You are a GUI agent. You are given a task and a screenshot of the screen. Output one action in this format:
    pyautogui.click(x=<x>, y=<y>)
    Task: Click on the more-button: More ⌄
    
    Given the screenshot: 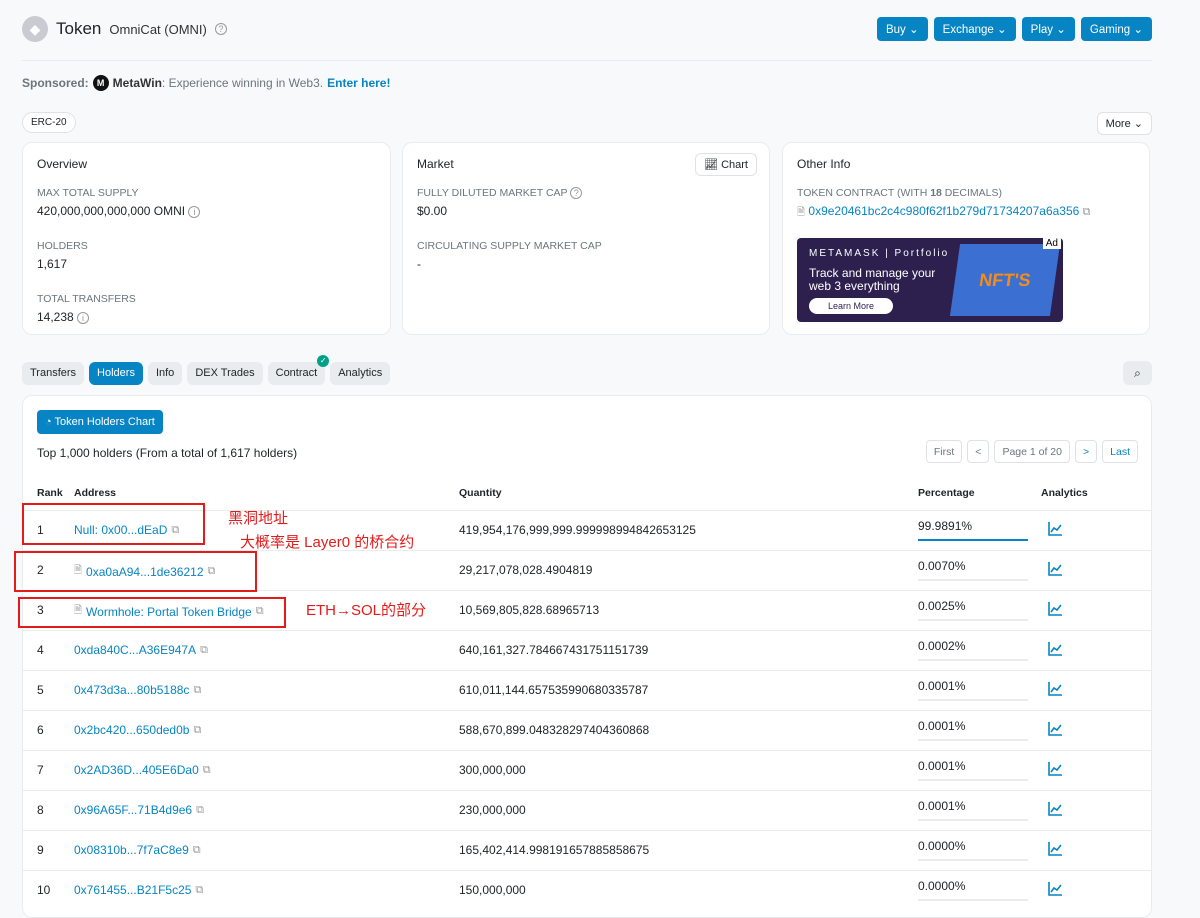 What is the action you would take?
    pyautogui.click(x=1124, y=123)
    